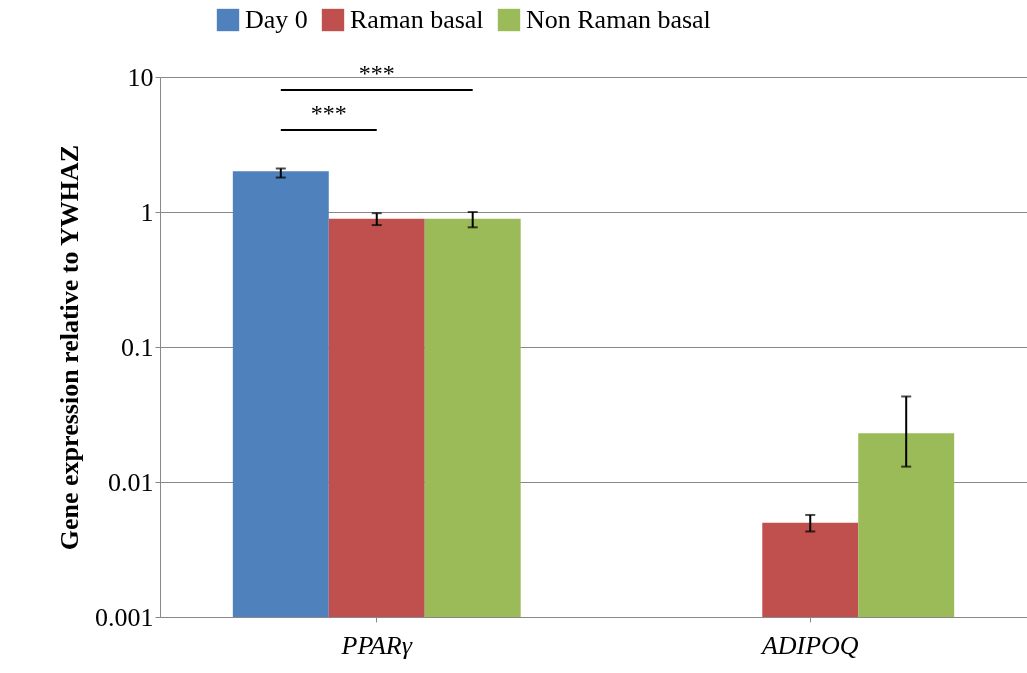  What do you see at coordinates (131, 482) in the screenshot?
I see `y-tick-label: 0.01` at bounding box center [131, 482].